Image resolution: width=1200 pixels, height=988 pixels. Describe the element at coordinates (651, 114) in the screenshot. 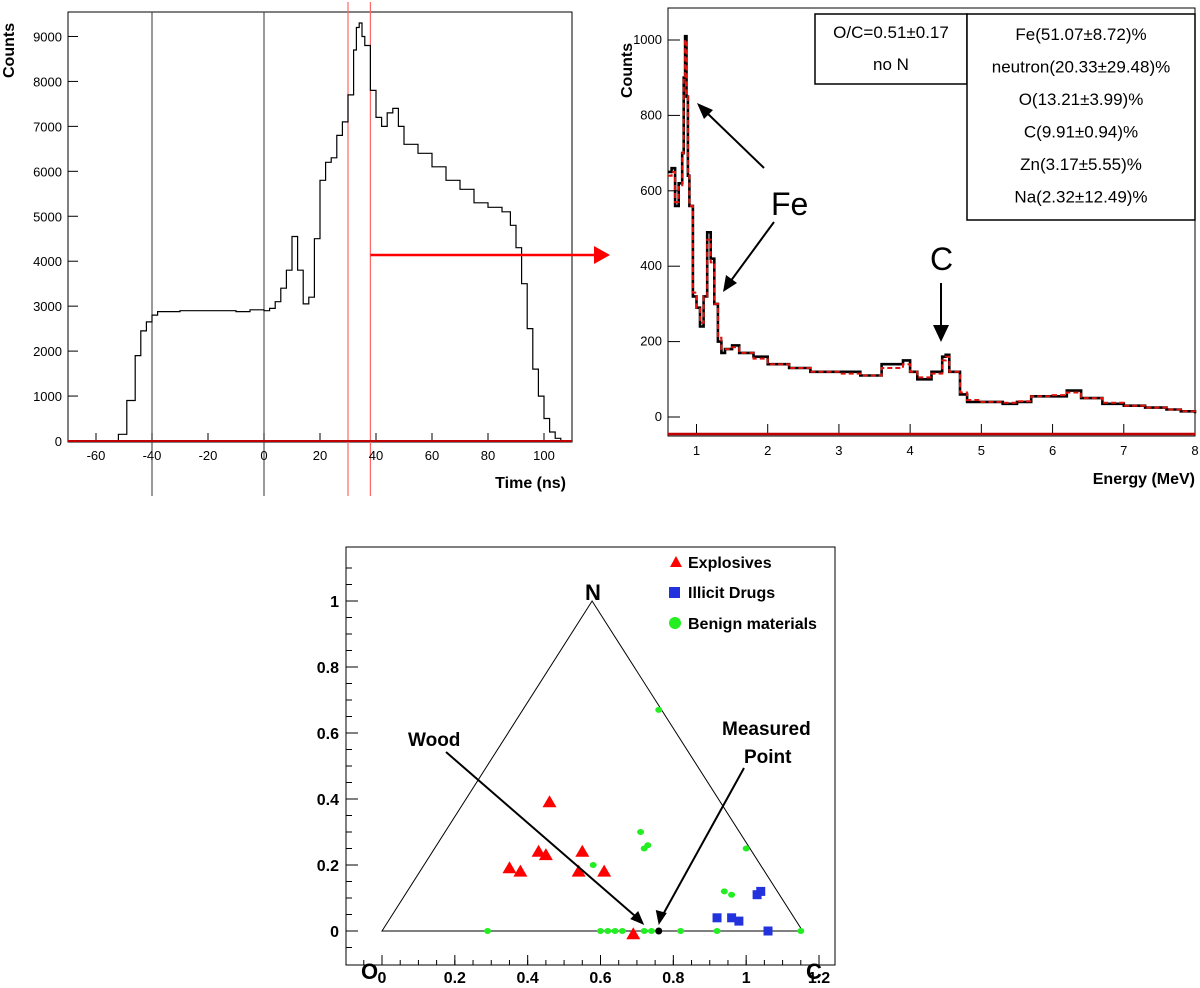

I see `y-tick-label: 800` at that location.